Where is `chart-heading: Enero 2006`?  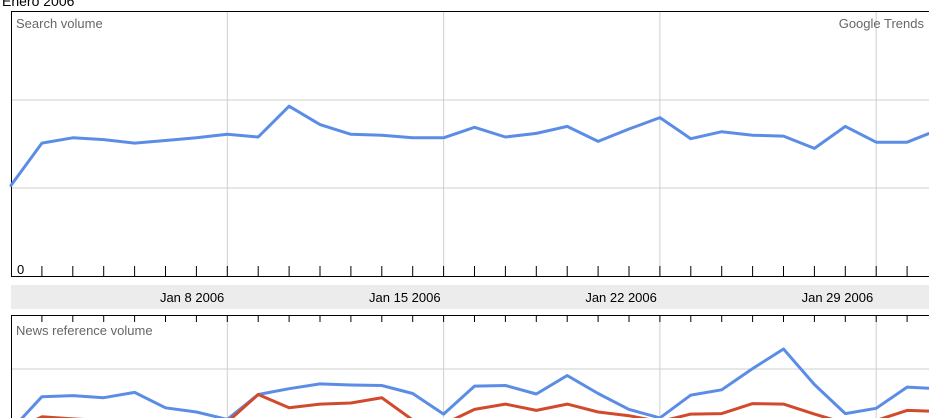
chart-heading: Enero 2006 is located at coordinates (38, 4).